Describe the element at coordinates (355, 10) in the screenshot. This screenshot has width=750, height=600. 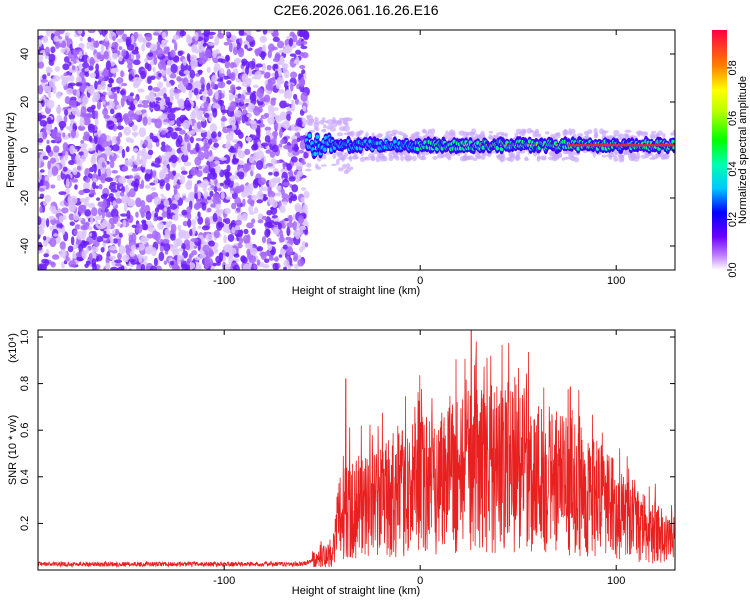
I see `figure-title: C2E6.2026.061.16.26.E16` at that location.